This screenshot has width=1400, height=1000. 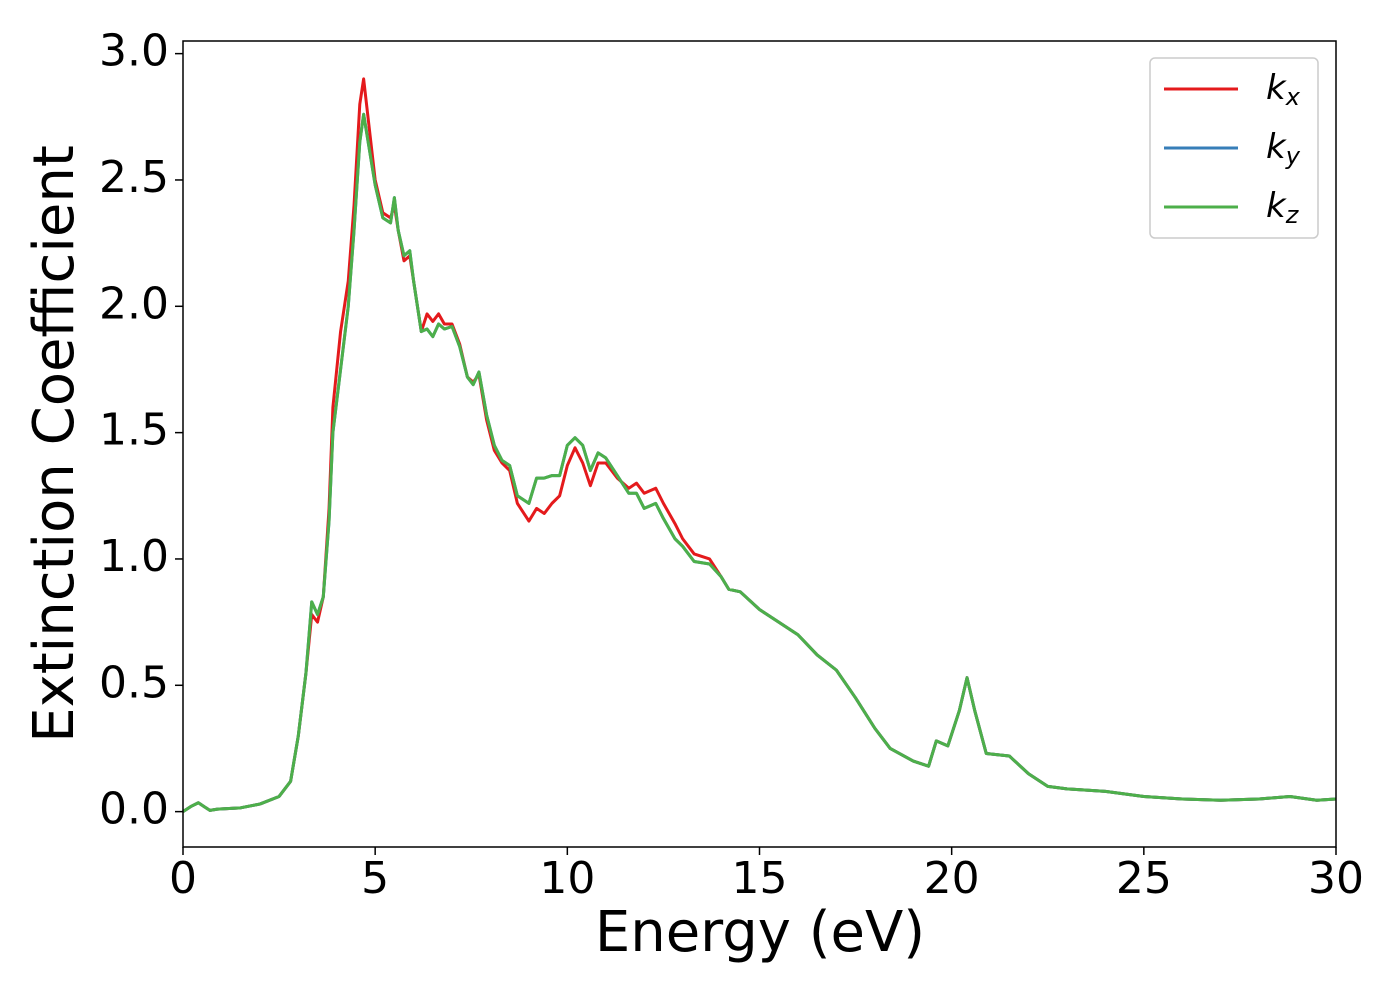 I want to click on legend-label: kz, so click(x=1283, y=208).